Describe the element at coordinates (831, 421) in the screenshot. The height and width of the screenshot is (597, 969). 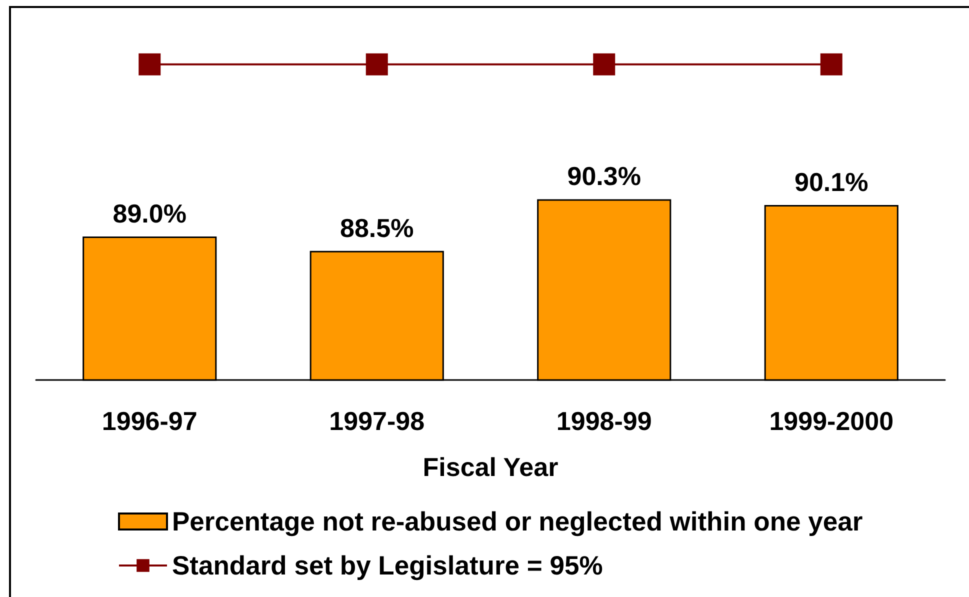
I see `x-tick-label: 1999-2000` at that location.